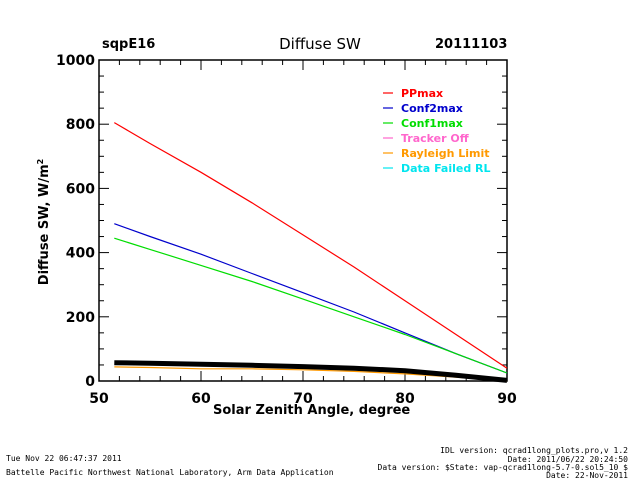 Image resolution: width=640 pixels, height=480 pixels. Describe the element at coordinates (80, 125) in the screenshot. I see `y-tick-label: 800` at that location.